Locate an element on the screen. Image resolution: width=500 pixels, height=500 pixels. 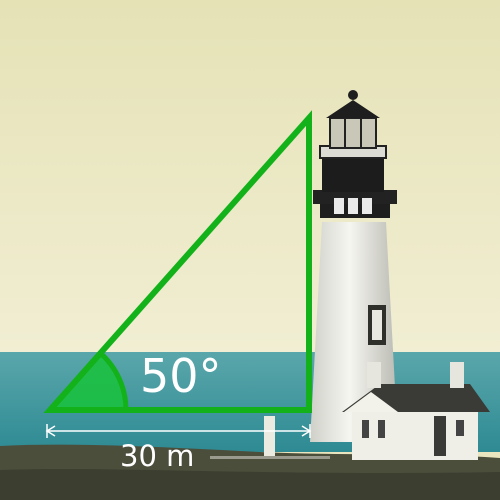
angle-sector is located at coordinates (88, 380).